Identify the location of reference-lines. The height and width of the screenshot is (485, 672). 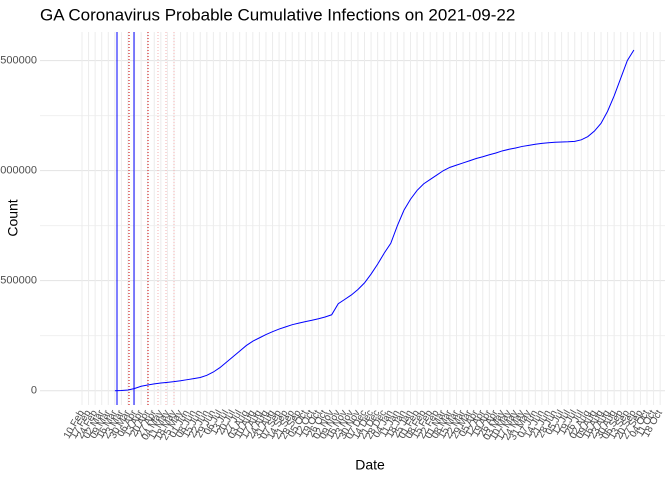
(145, 218).